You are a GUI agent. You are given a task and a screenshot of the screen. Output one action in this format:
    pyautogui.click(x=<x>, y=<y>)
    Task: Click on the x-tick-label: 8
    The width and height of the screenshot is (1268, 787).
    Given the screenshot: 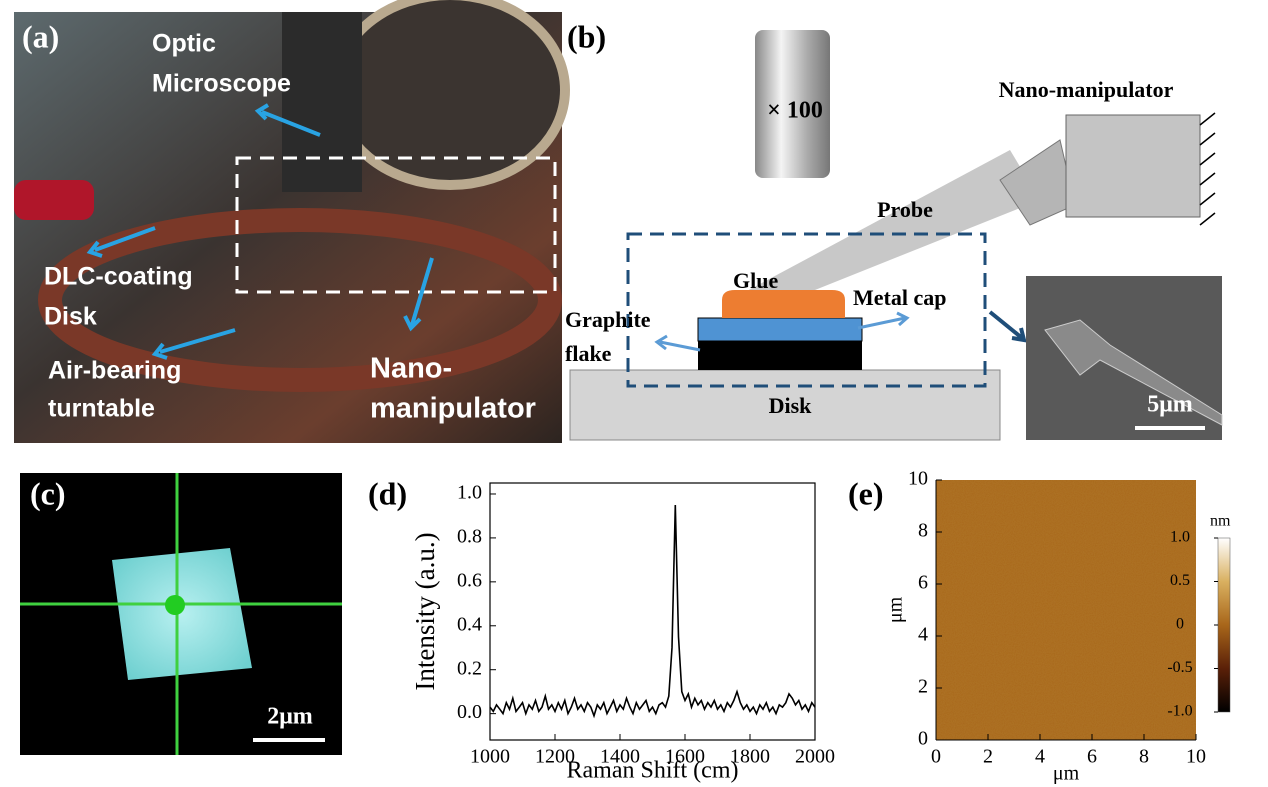 What is the action you would take?
    pyautogui.click(x=1144, y=757)
    